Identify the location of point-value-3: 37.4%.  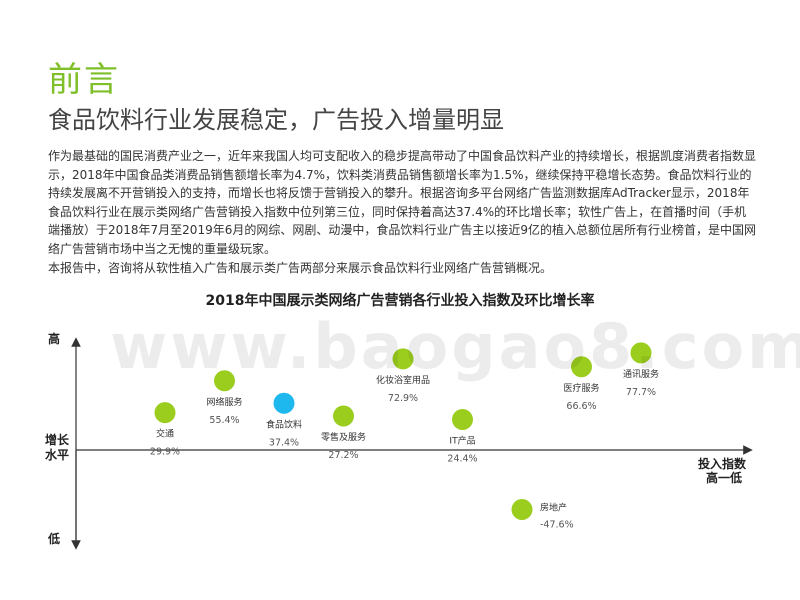
(284, 442).